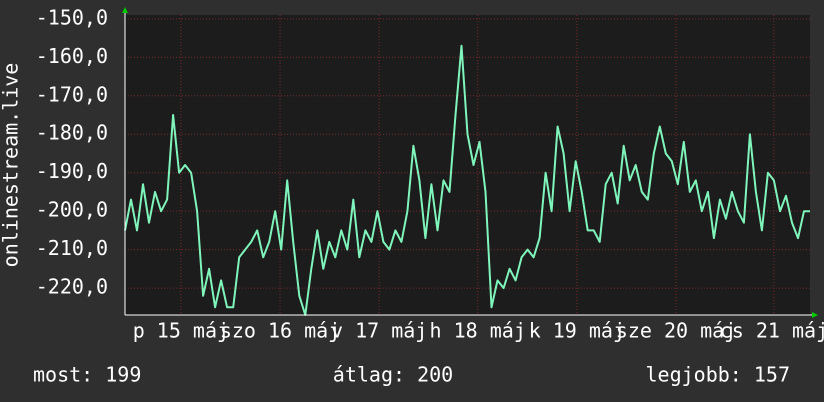  Describe the element at coordinates (72, 287) in the screenshot. I see `y-tick-label: -220,0` at that location.